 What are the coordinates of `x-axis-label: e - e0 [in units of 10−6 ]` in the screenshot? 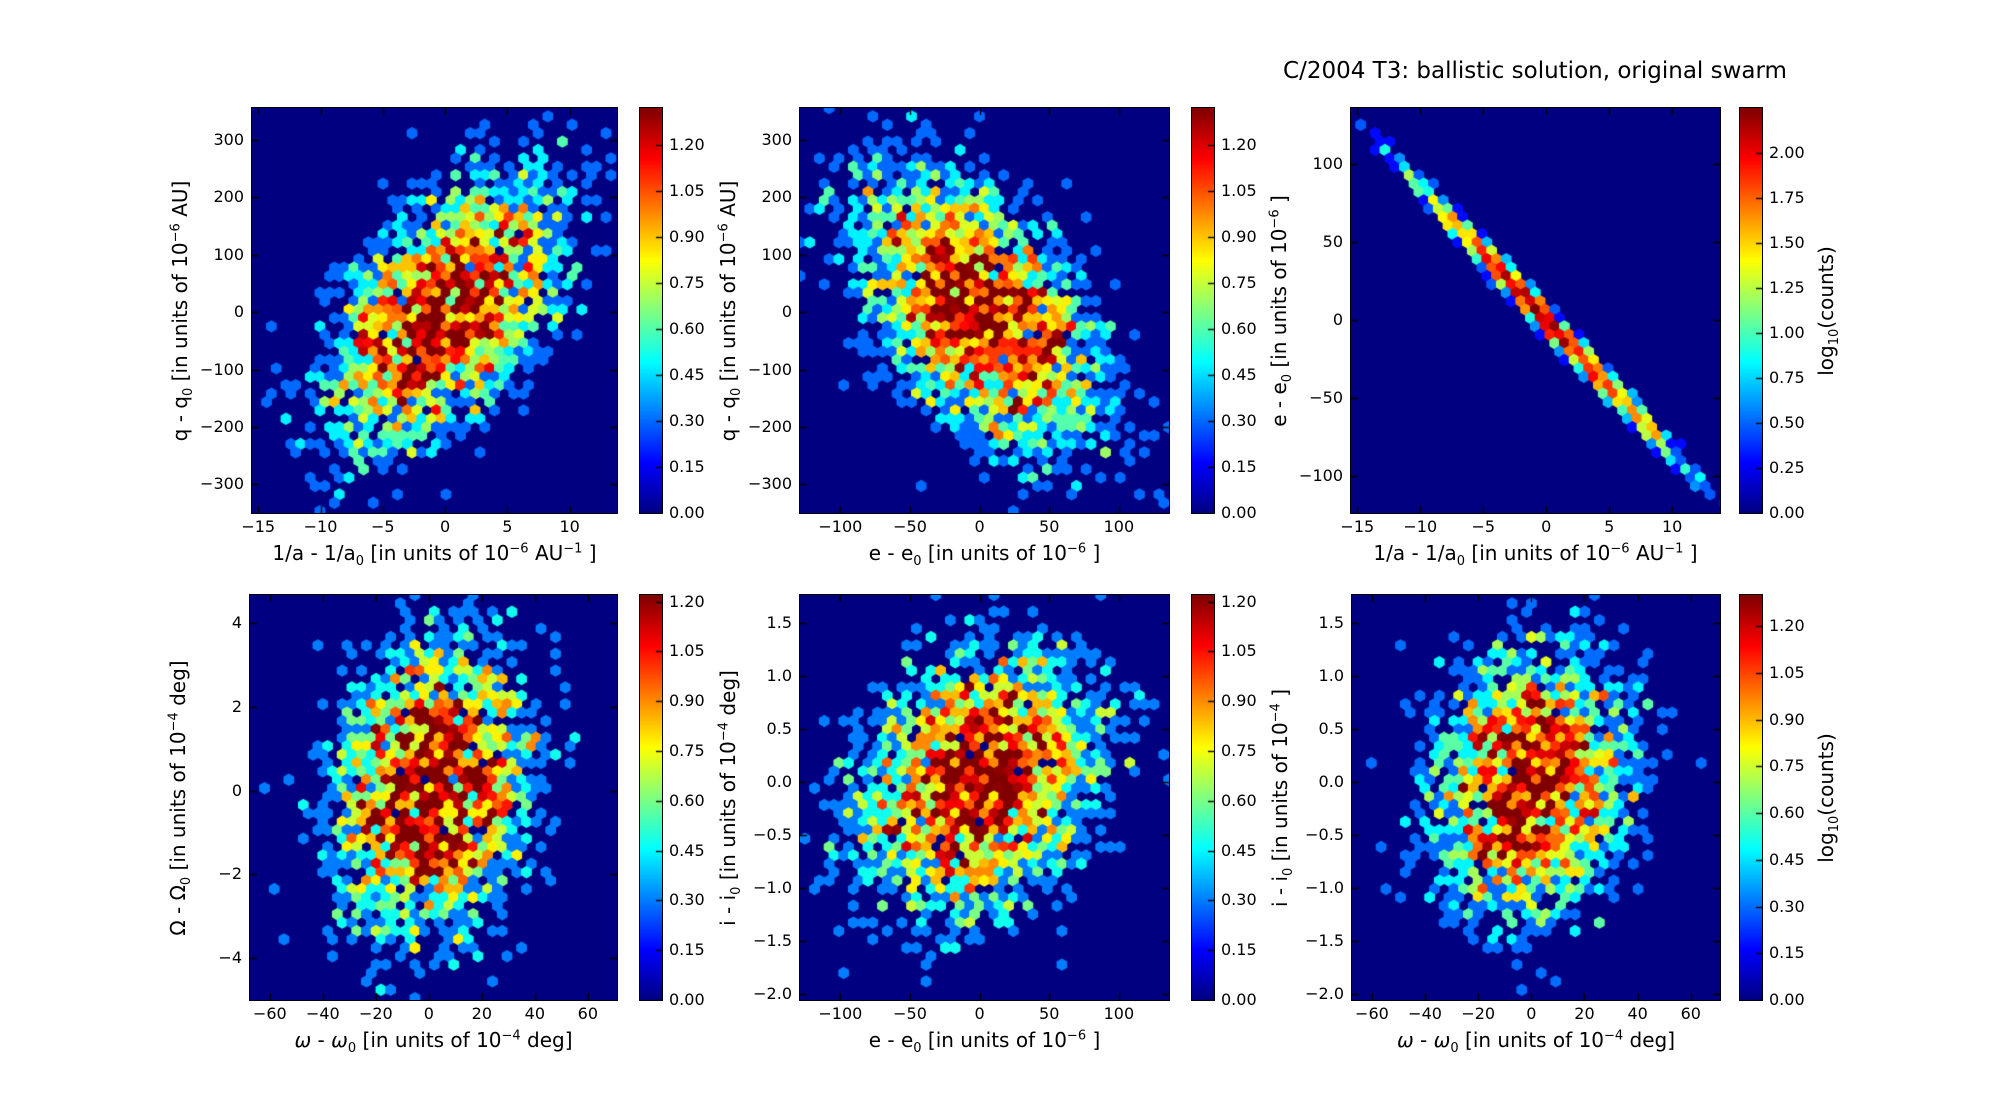 It's located at (984, 1042).